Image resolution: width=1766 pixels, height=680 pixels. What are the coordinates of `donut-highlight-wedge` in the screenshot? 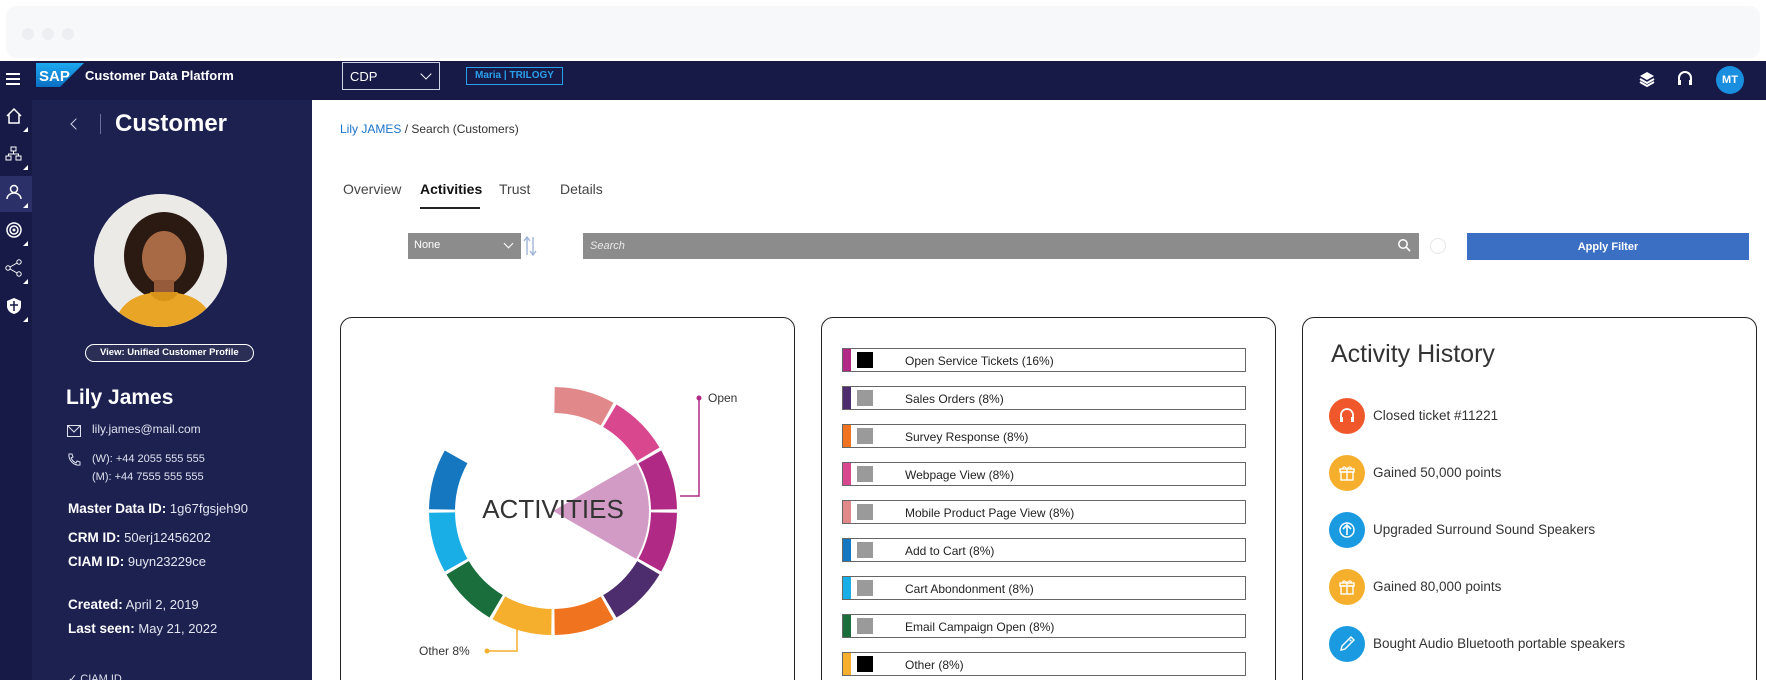 It's located at (601, 511).